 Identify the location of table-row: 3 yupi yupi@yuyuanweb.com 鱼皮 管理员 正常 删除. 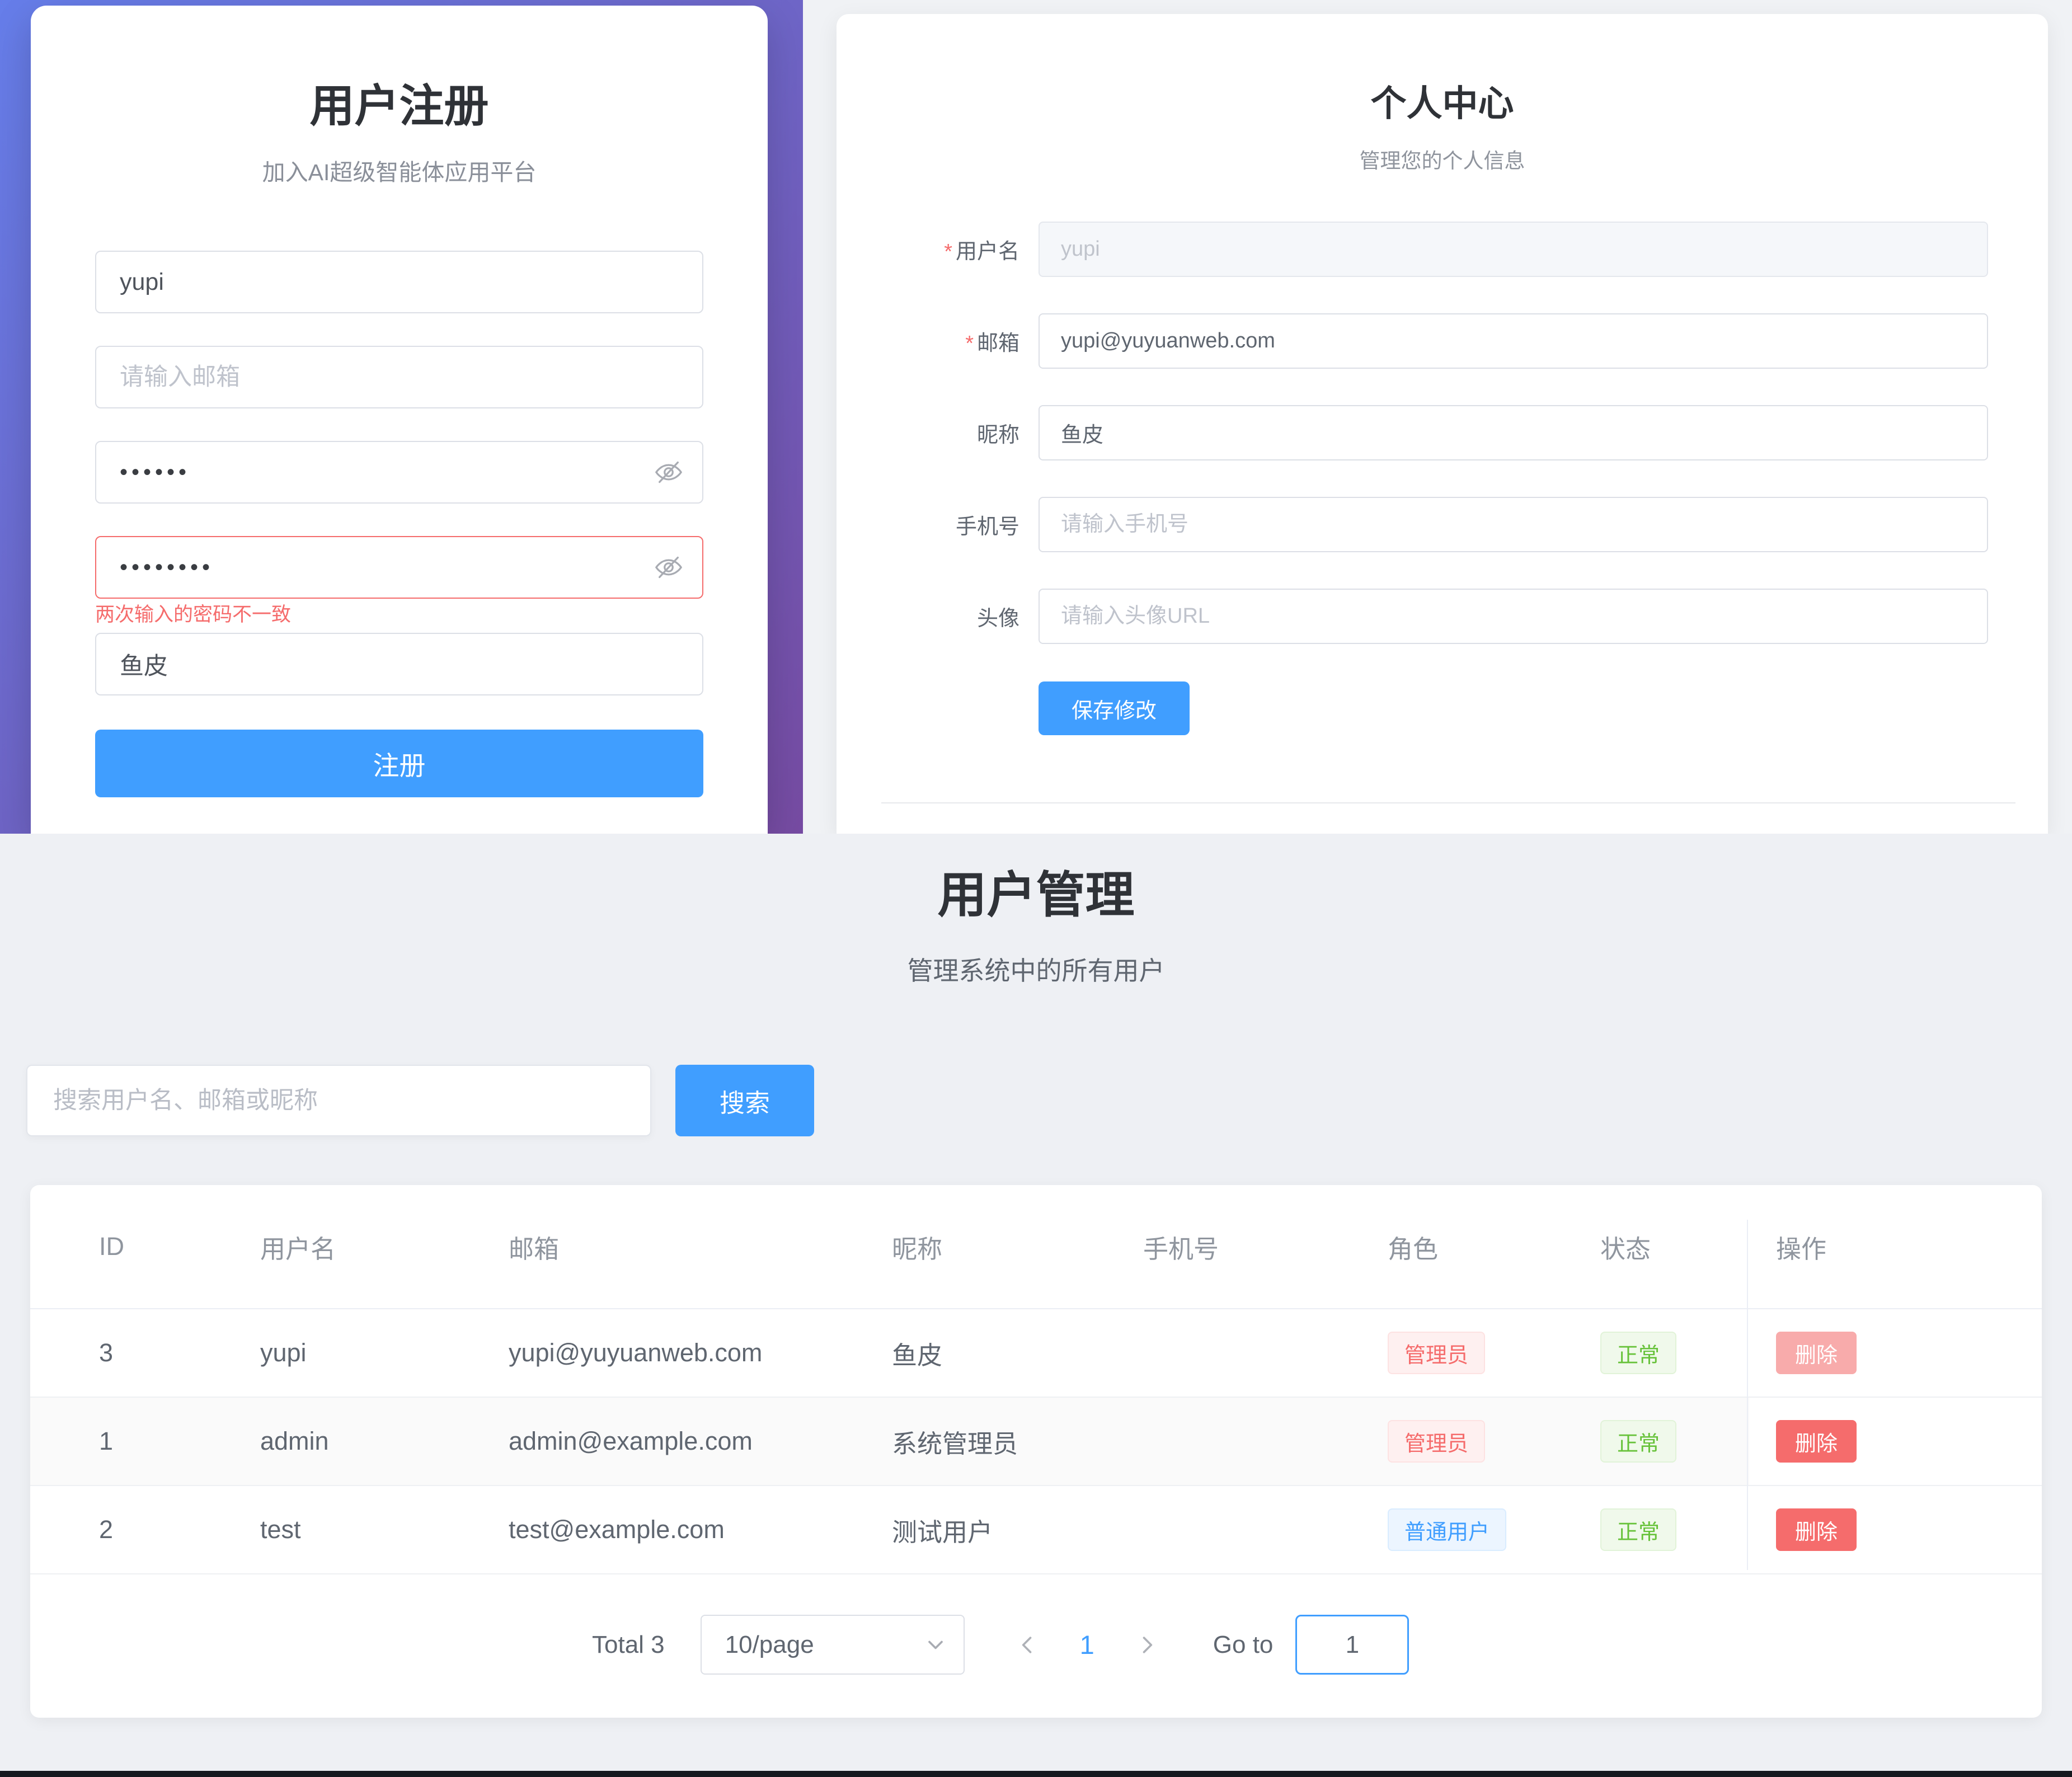
(1036, 1353).